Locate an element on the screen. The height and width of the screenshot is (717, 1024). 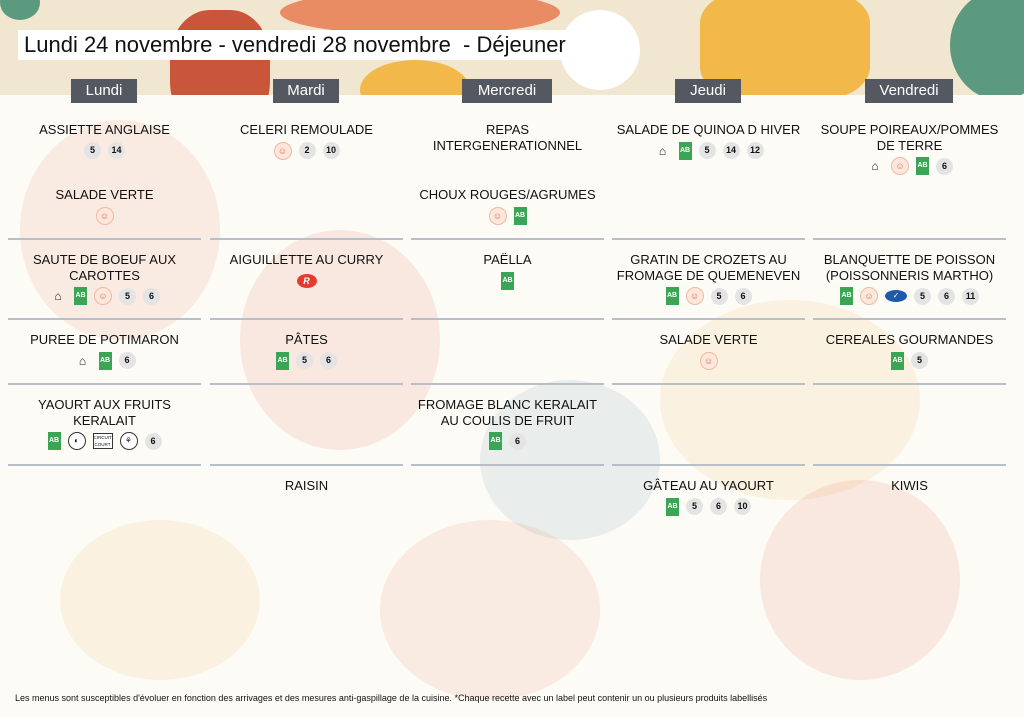
dish-name: PAËLLA is located at coordinates (507, 259).